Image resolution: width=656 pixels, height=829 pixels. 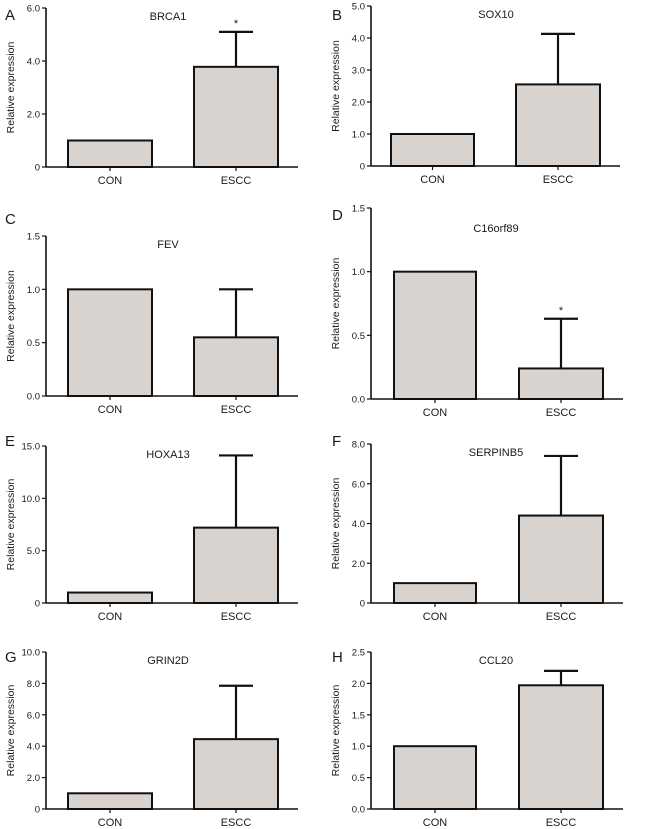 I want to click on y-tick-label: 15.0, so click(x=31, y=447).